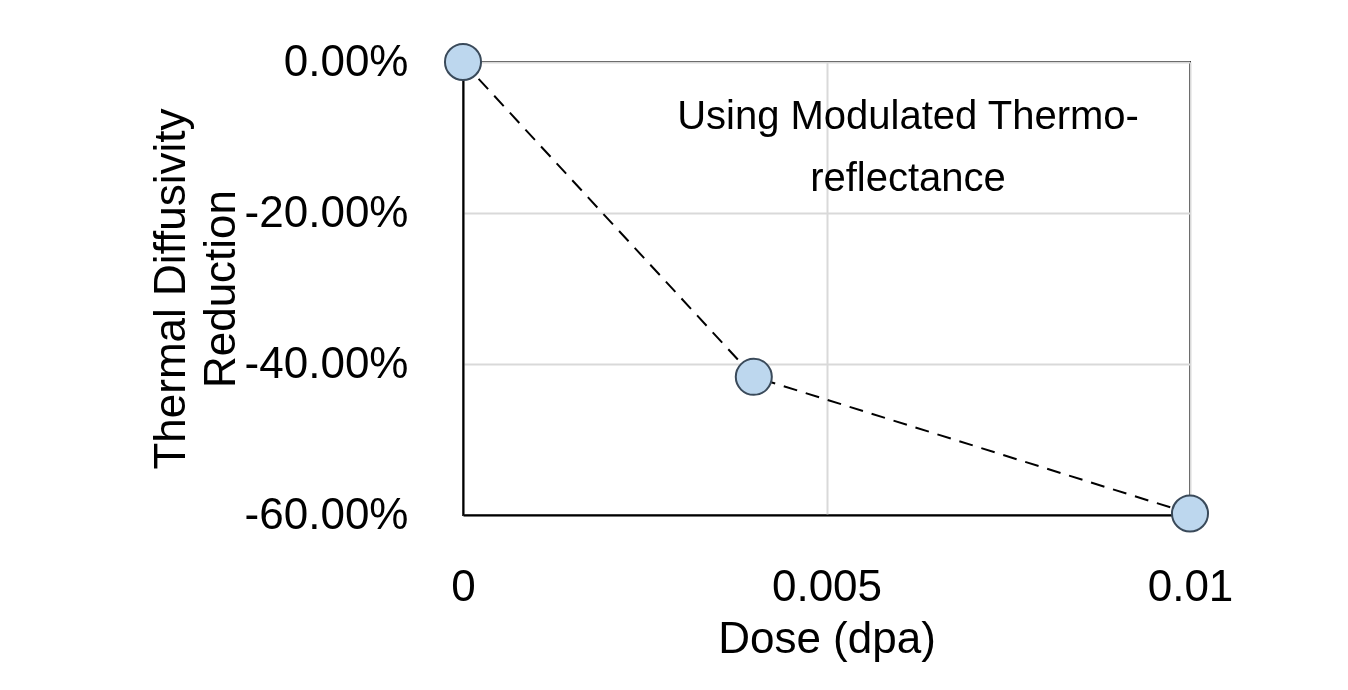 This screenshot has height=690, width=1348. I want to click on x-tick-label: 0, so click(463, 585).